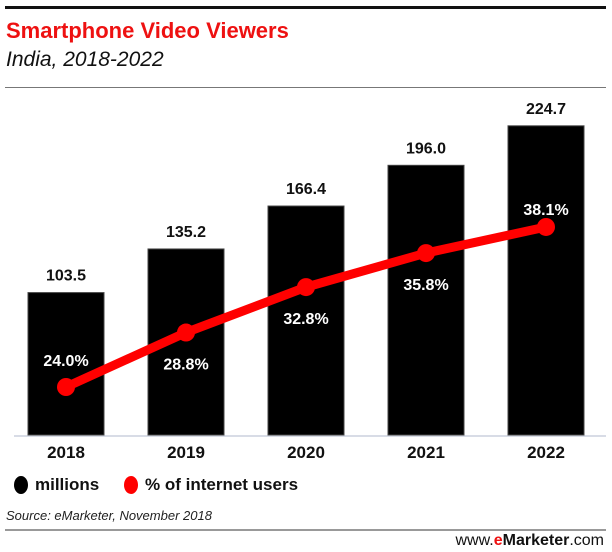  Describe the element at coordinates (66, 452) in the screenshot. I see `x-tick-label: 2018` at that location.